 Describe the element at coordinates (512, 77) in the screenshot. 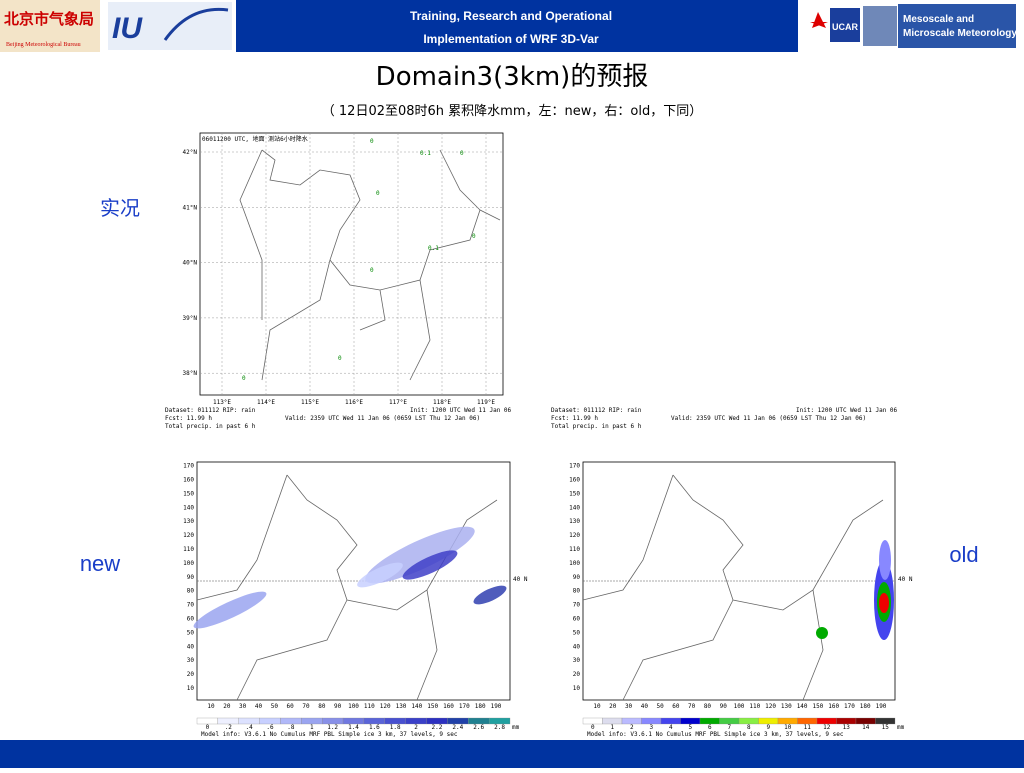

I see `title: Domain3(3km)的预报` at that location.